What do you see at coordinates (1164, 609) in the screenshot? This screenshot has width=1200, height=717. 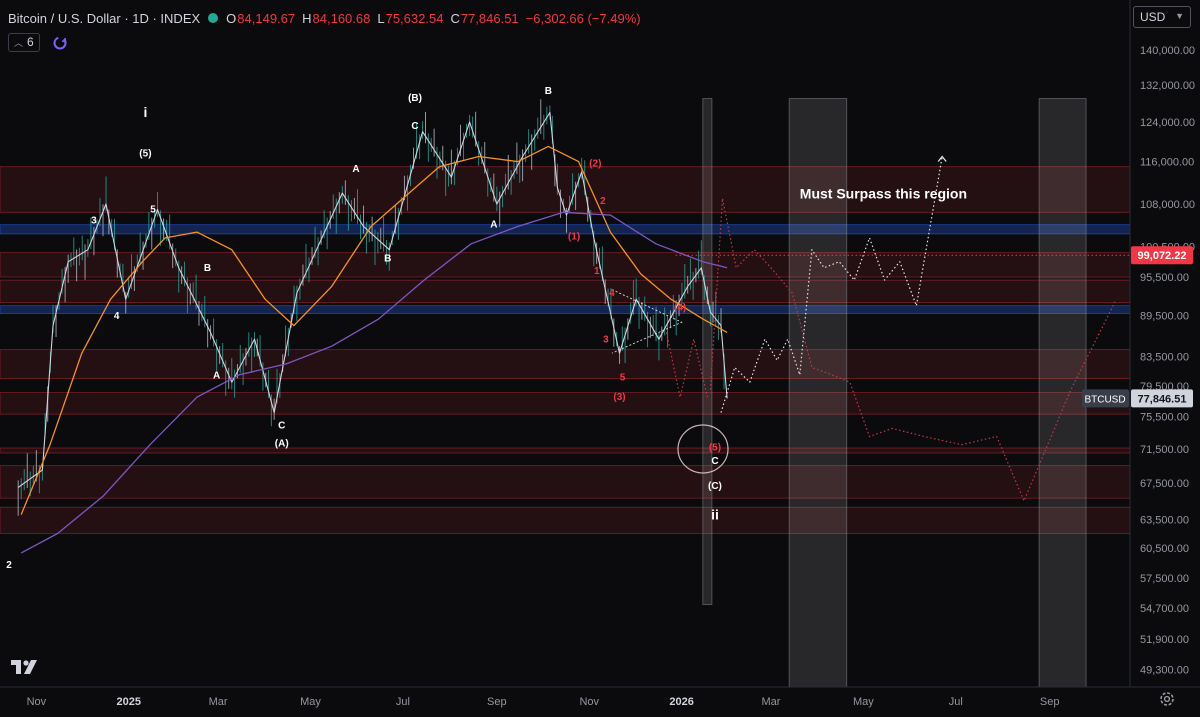 I see `price-tick-label: 54,700.00` at bounding box center [1164, 609].